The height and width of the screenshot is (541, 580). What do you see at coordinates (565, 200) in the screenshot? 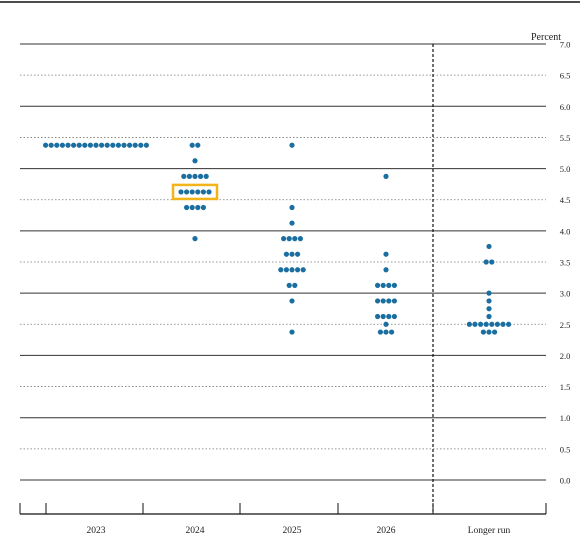
I see `y-tick-label: 4.5` at bounding box center [565, 200].